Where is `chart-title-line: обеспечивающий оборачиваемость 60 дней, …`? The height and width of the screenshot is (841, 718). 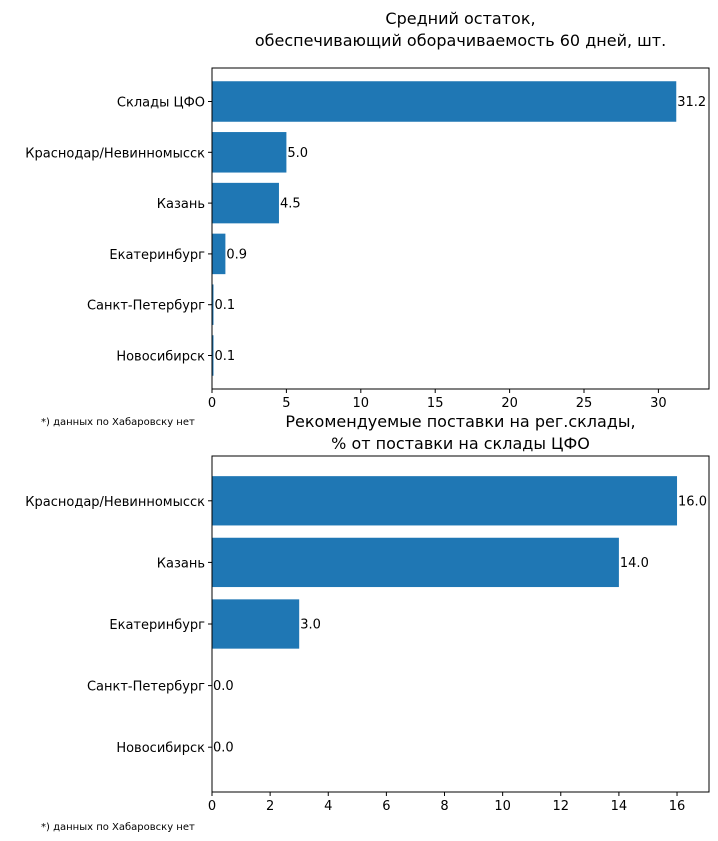
chart-title-line: обеспечивающий оборачиваемость 60 дней, … is located at coordinates (460, 40).